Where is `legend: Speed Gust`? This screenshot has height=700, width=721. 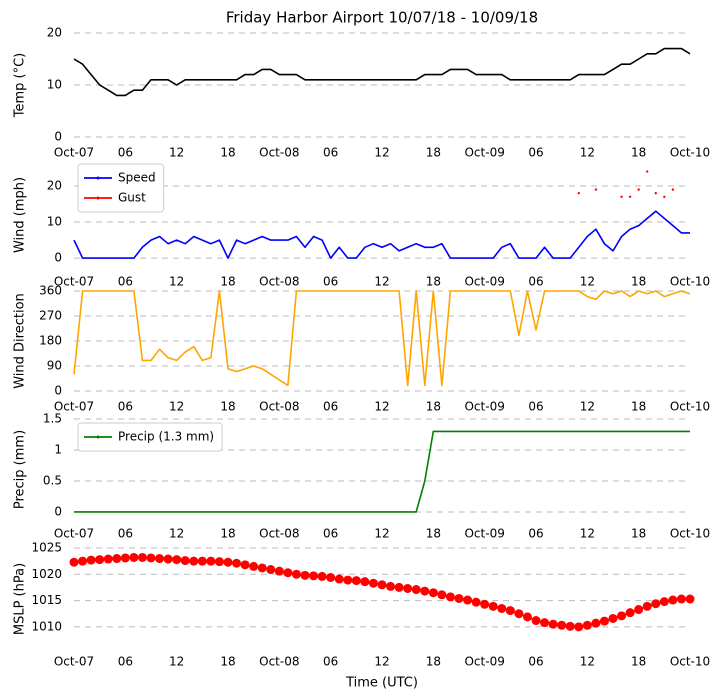 legend: Speed Gust is located at coordinates (121, 188).